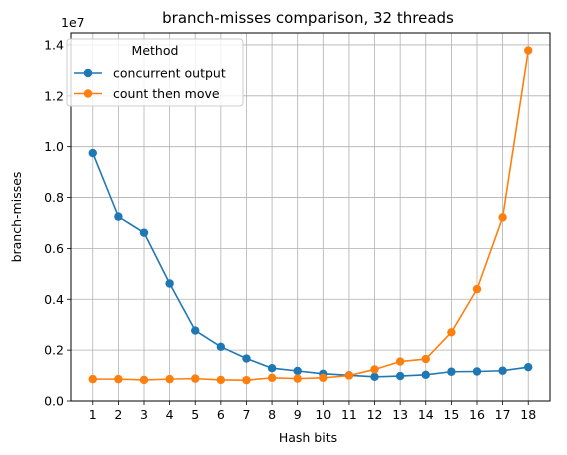 Image resolution: width=567 pixels, height=455 pixels. Describe the element at coordinates (503, 414) in the screenshot. I see `x-tick-label: 17` at that location.